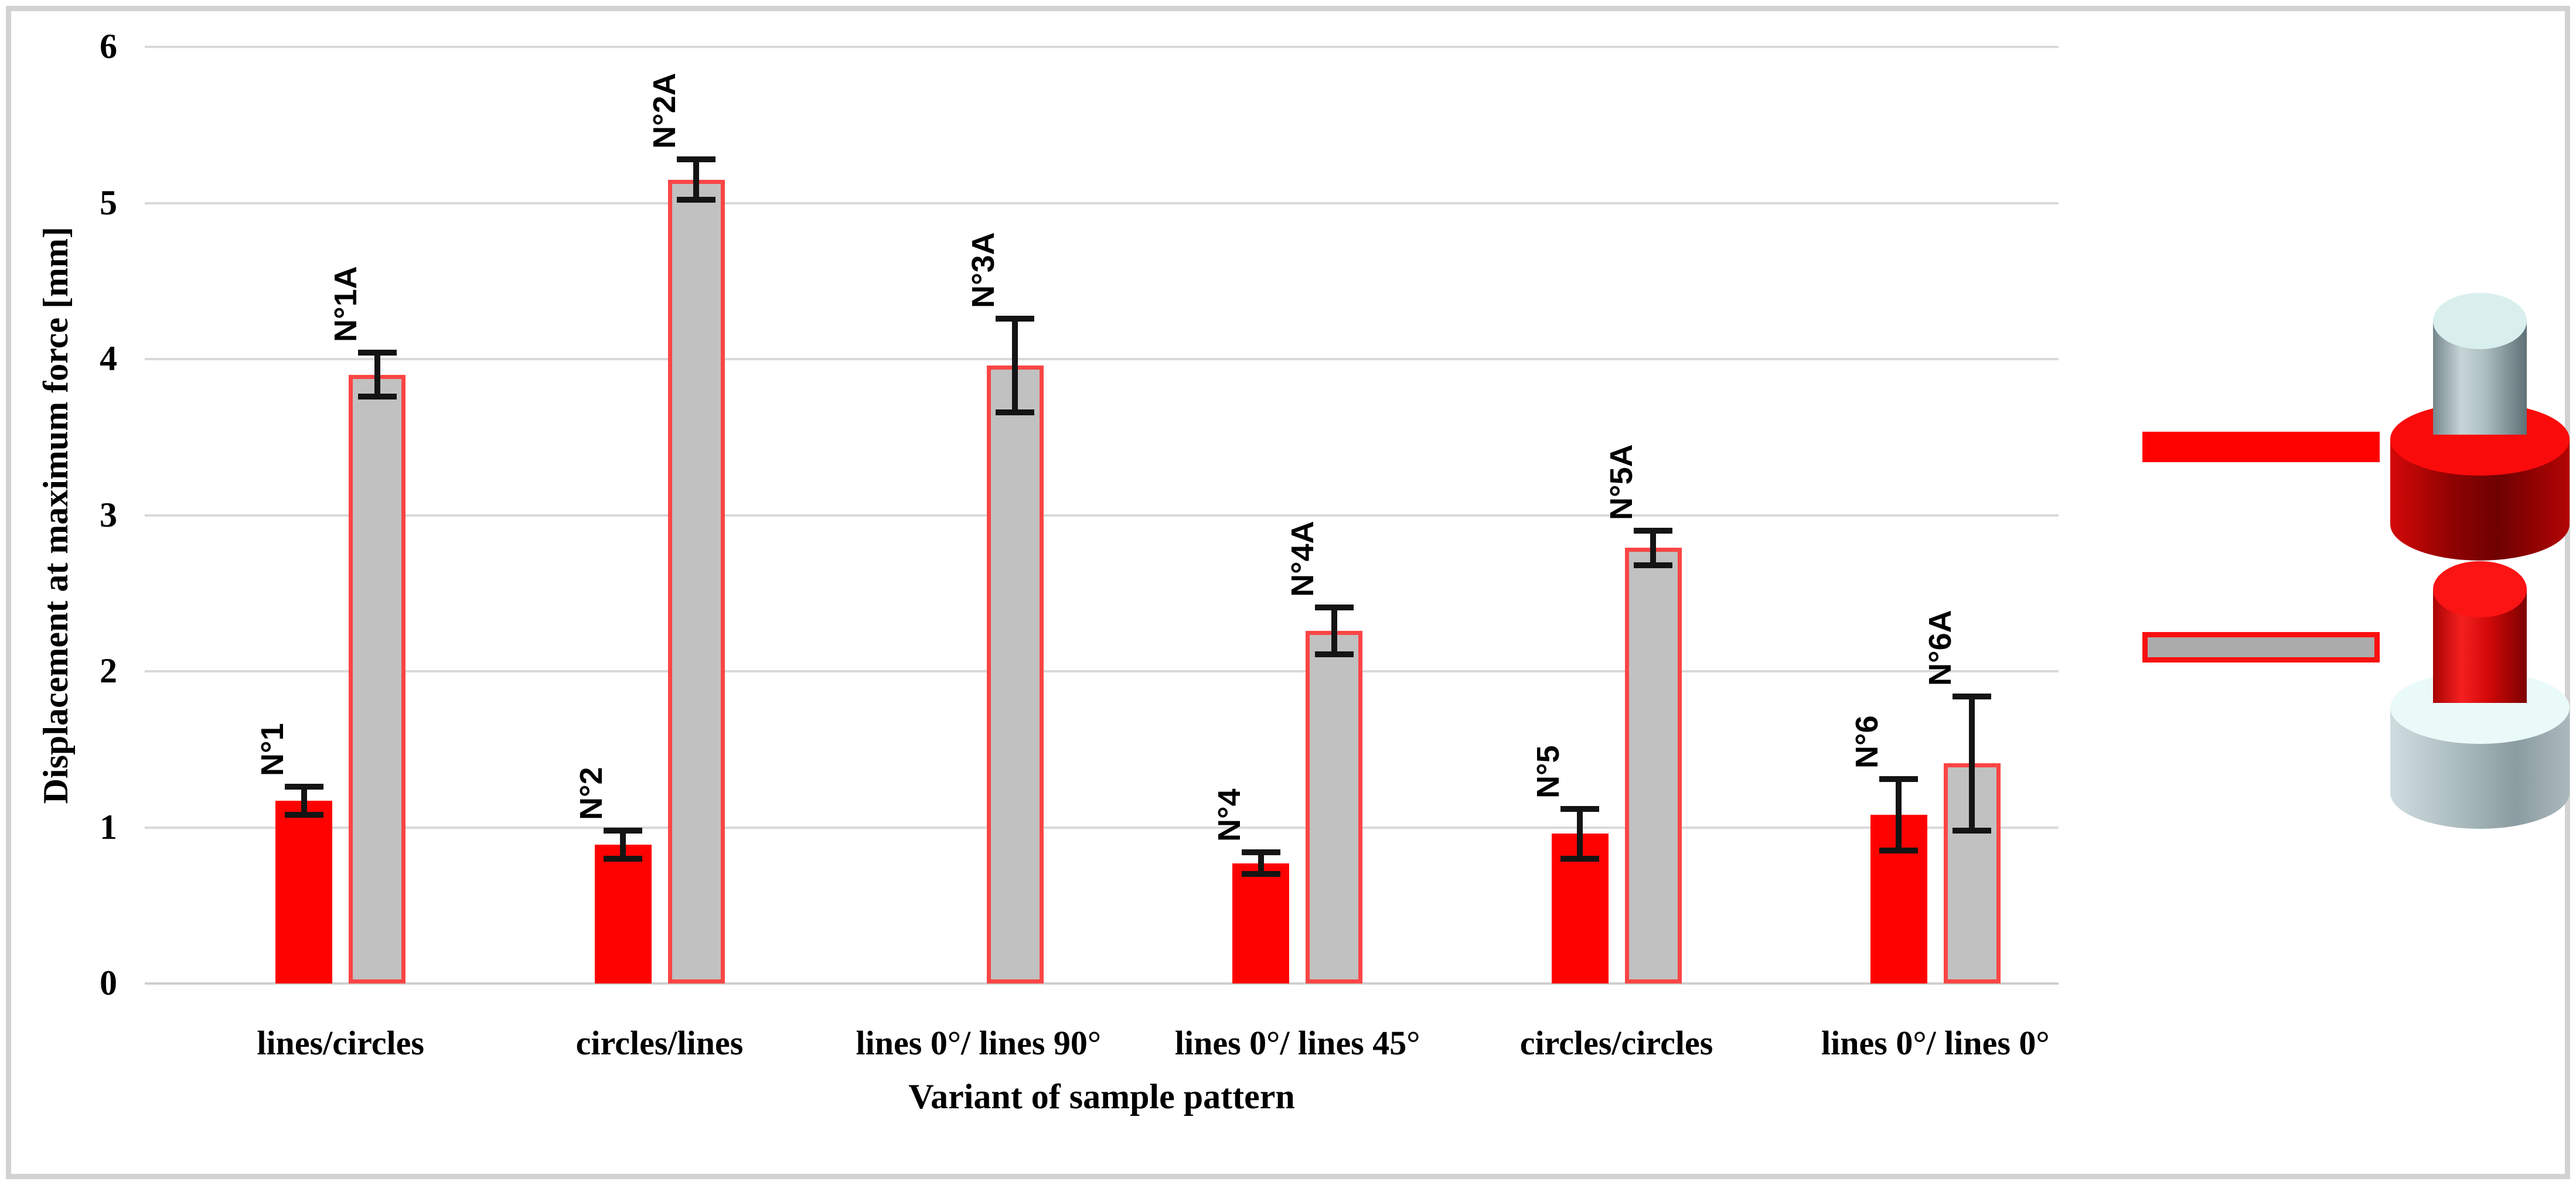 Image resolution: width=2576 pixels, height=1185 pixels. I want to click on x-category-label-6: lines 0°/ lines 0°, so click(1935, 1043).